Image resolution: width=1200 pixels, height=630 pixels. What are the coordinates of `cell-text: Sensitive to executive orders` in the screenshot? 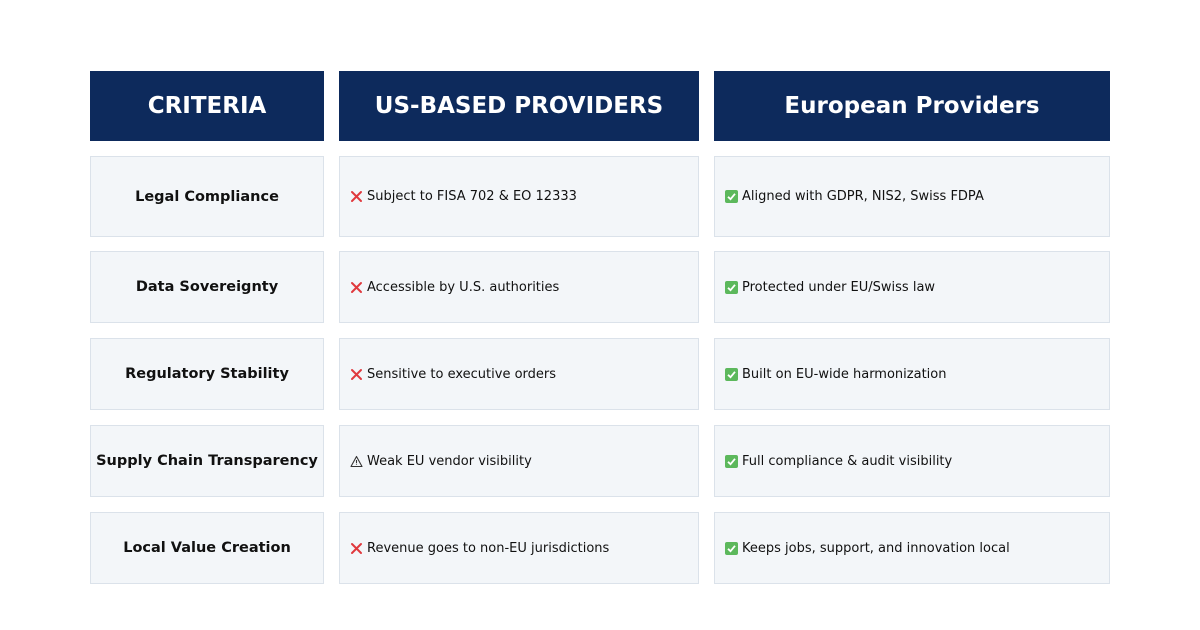 It's located at (462, 374).